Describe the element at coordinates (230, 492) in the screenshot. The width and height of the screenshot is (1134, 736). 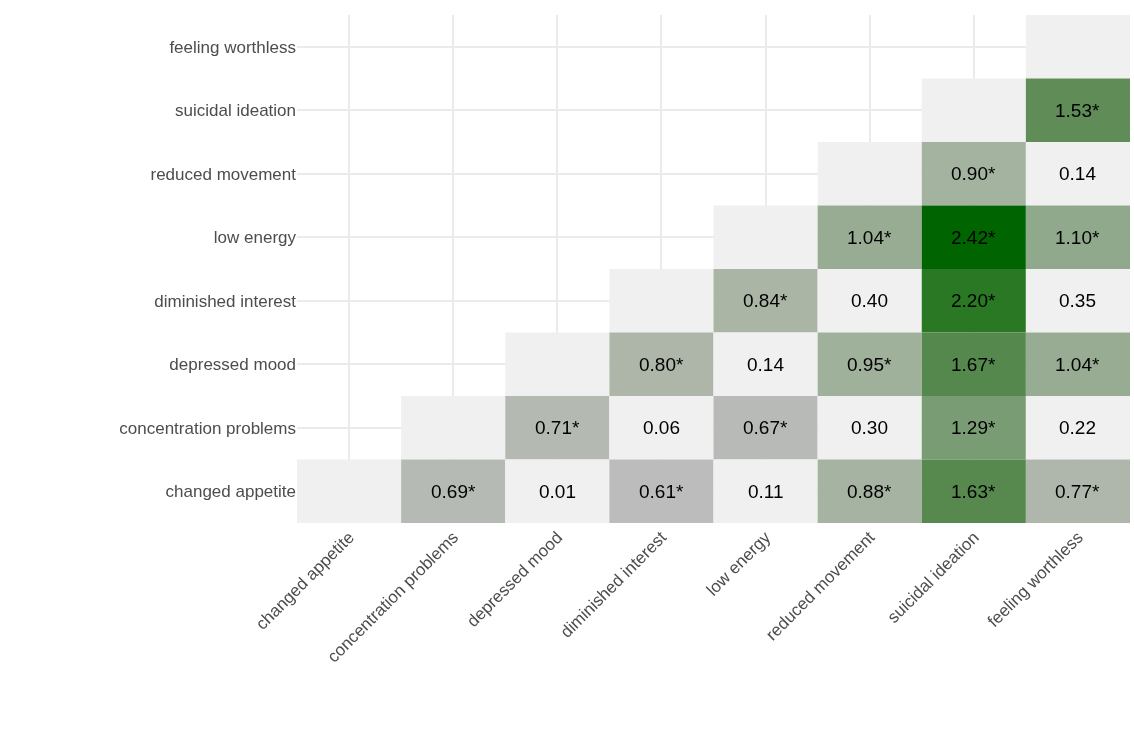
I see `y-tick-label: changed appetite` at that location.